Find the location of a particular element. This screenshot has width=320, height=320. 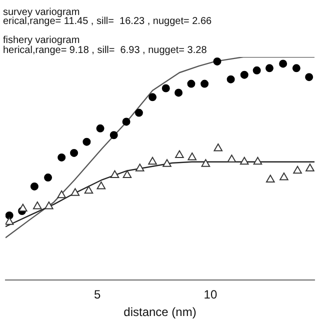

x-tick-label: 5 is located at coordinates (97, 295).